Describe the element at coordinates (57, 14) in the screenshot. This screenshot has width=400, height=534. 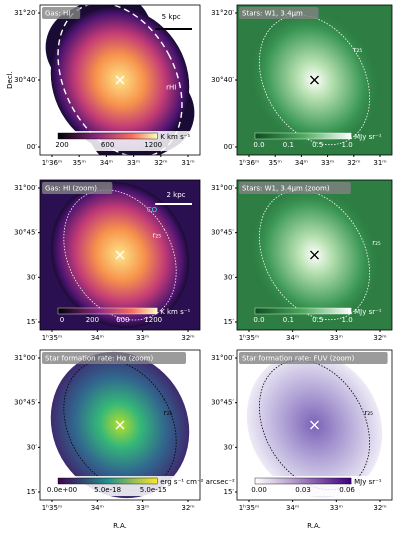
I see `panel-title: Gas: HI` at that location.